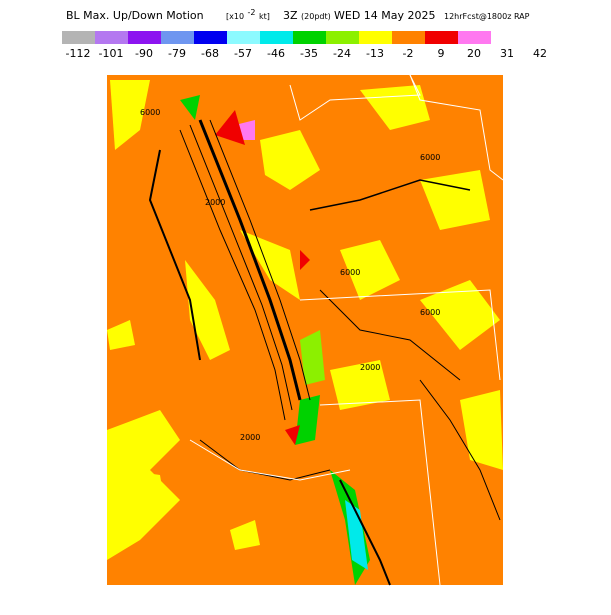 The height and width of the screenshot is (615, 611). What do you see at coordinates (177, 53) in the screenshot?
I see `colorbar-label: -79` at bounding box center [177, 53].